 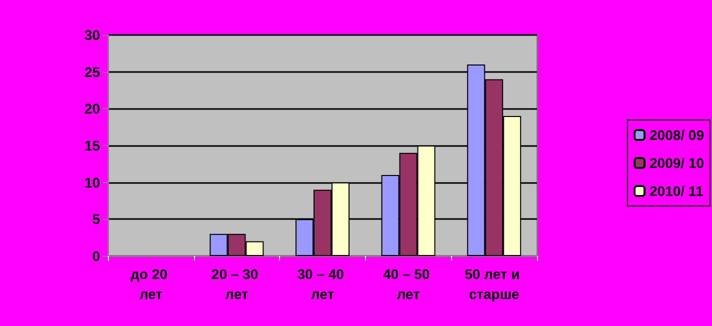 I want to click on x-tick-label: 40 – 50 лет, so click(x=408, y=284).